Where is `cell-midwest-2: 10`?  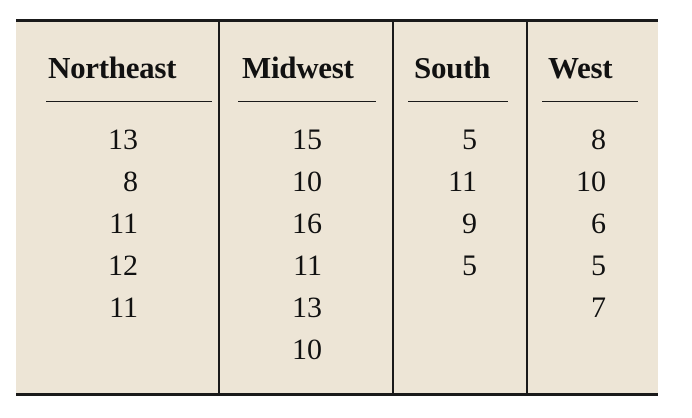 cell-midwest-2: 10 is located at coordinates (307, 181).